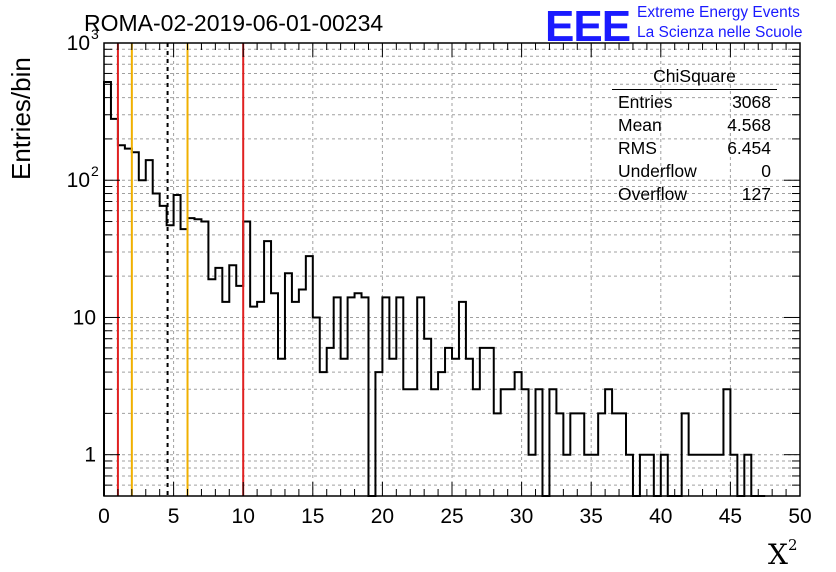  Describe the element at coordinates (653, 194) in the screenshot. I see `stats-label: Overflow` at that location.